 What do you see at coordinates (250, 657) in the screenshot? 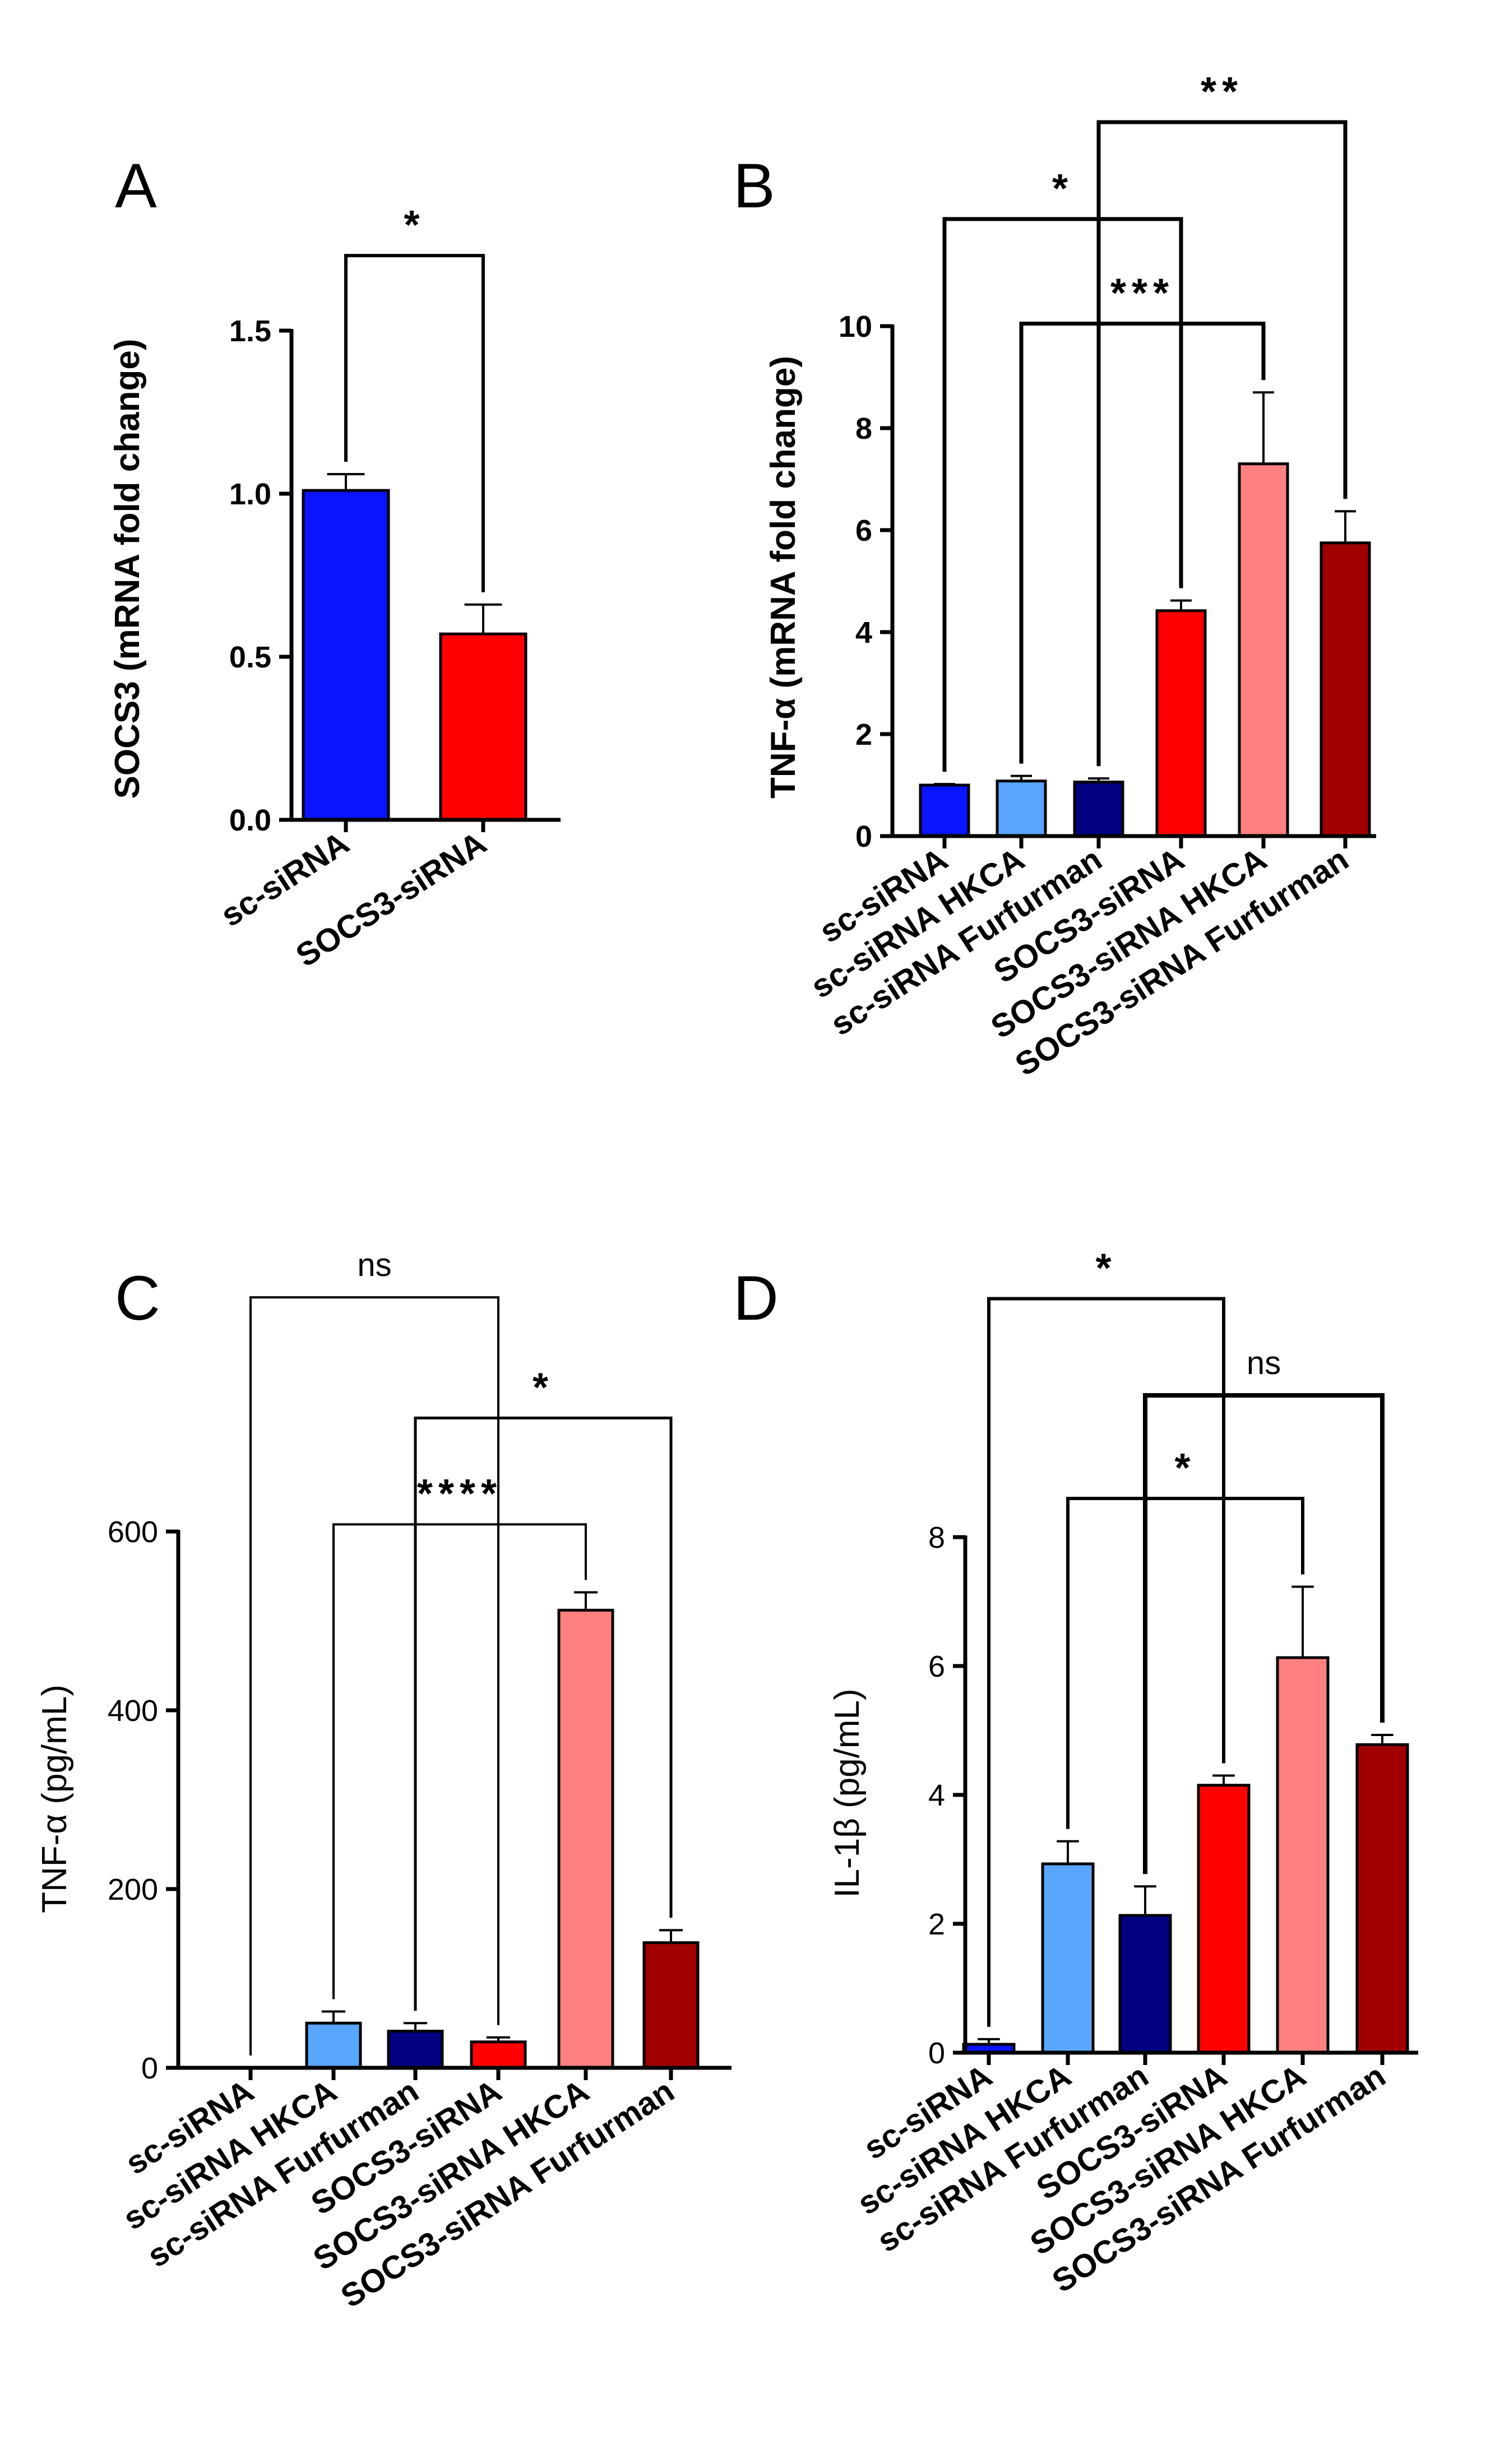
I see `y-tick-label: 0.5` at bounding box center [250, 657].